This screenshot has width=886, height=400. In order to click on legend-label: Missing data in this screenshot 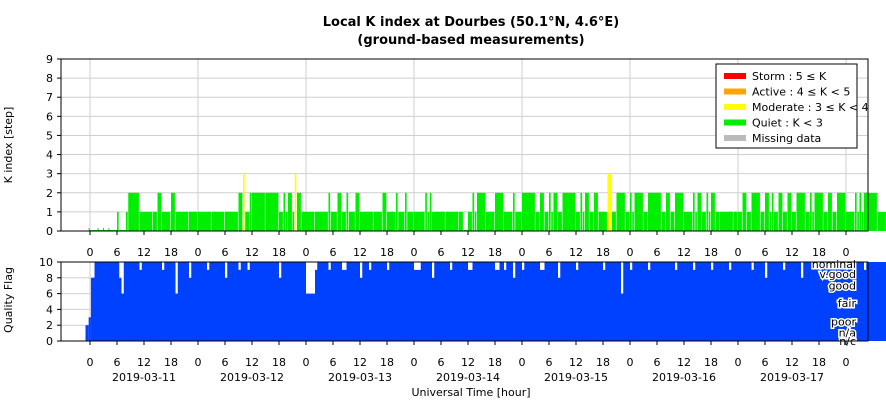, I will do `click(786, 138)`.